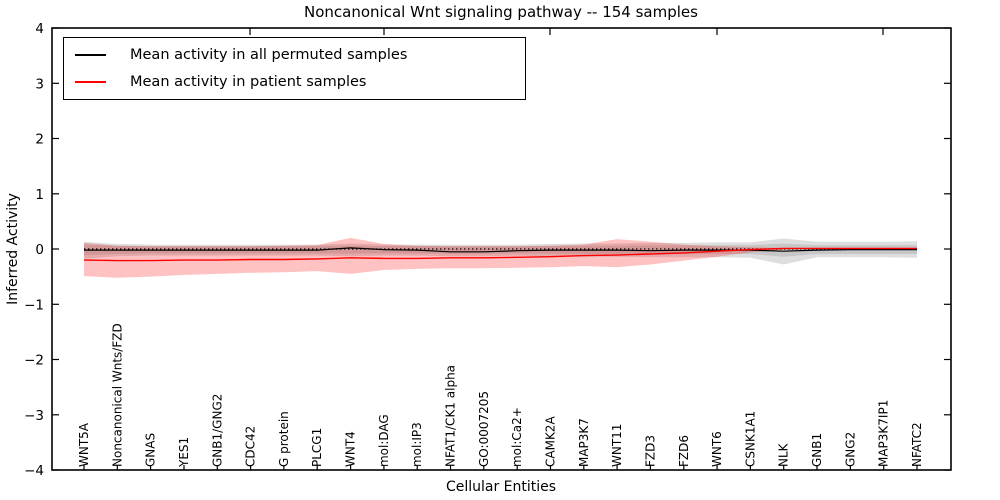 The height and width of the screenshot is (500, 1000). I want to click on y-tick-label: 0, so click(39, 250).